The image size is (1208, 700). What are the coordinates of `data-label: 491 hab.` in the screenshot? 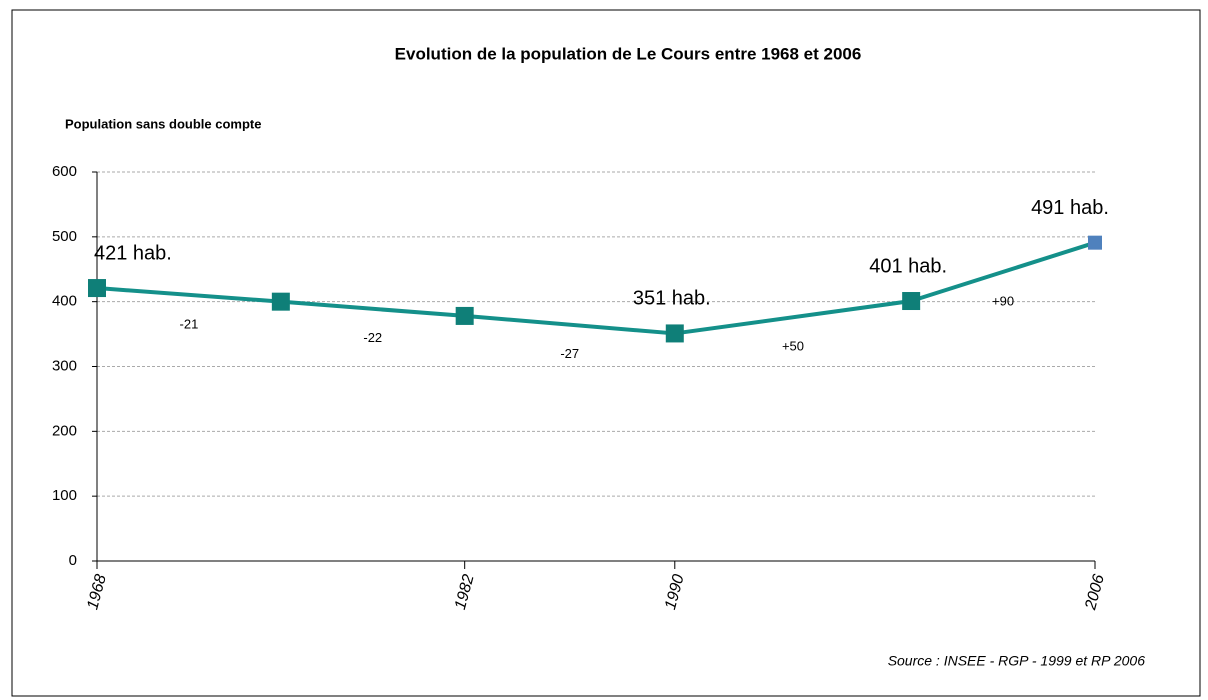 It's located at (1070, 208).